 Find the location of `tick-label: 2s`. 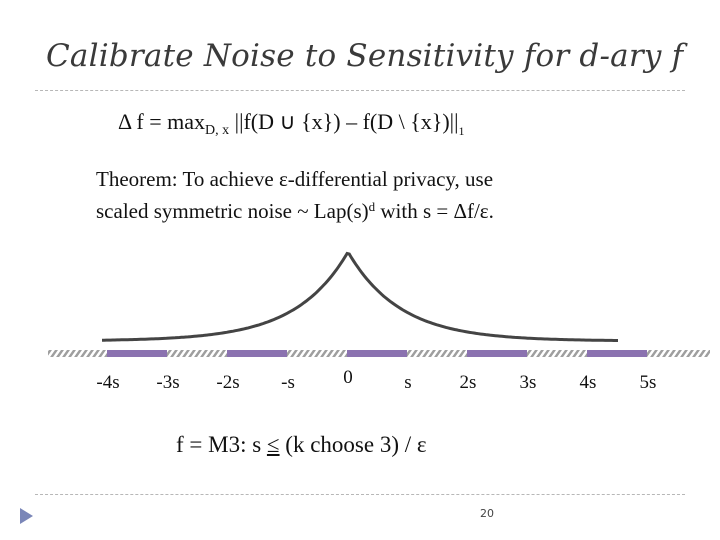

tick-label: 2s is located at coordinates (468, 382).